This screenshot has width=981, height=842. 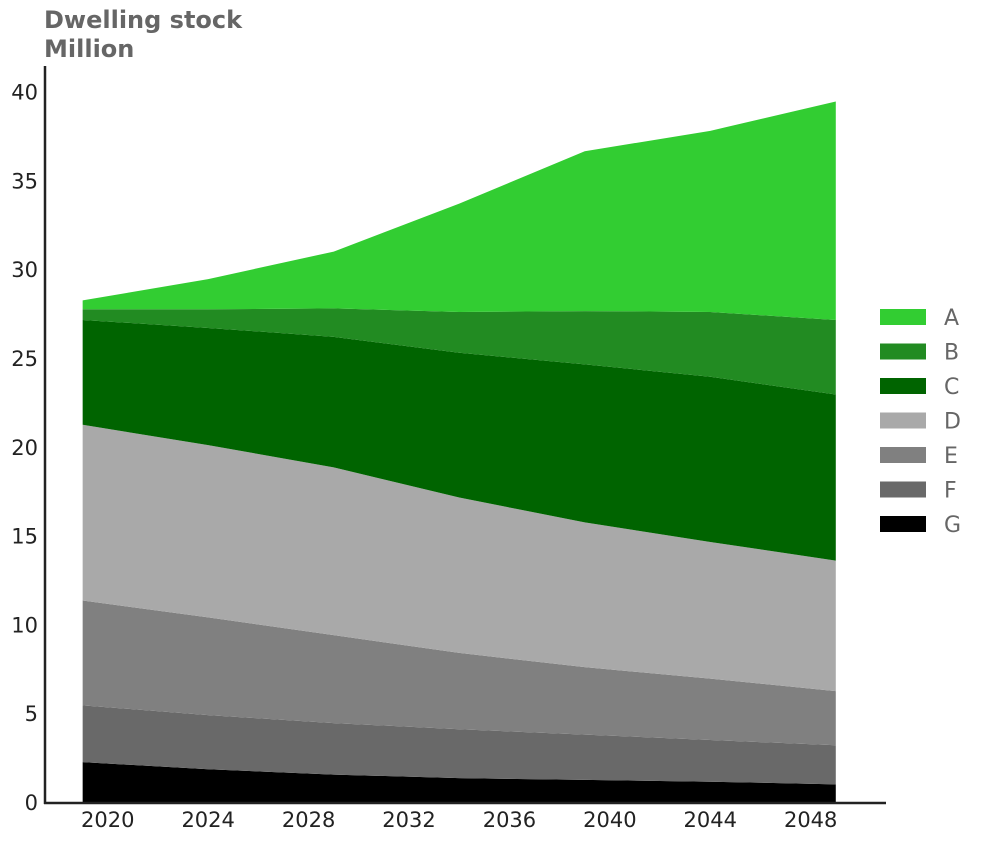 What do you see at coordinates (950, 491) in the screenshot?
I see `legend-label-f: F` at bounding box center [950, 491].